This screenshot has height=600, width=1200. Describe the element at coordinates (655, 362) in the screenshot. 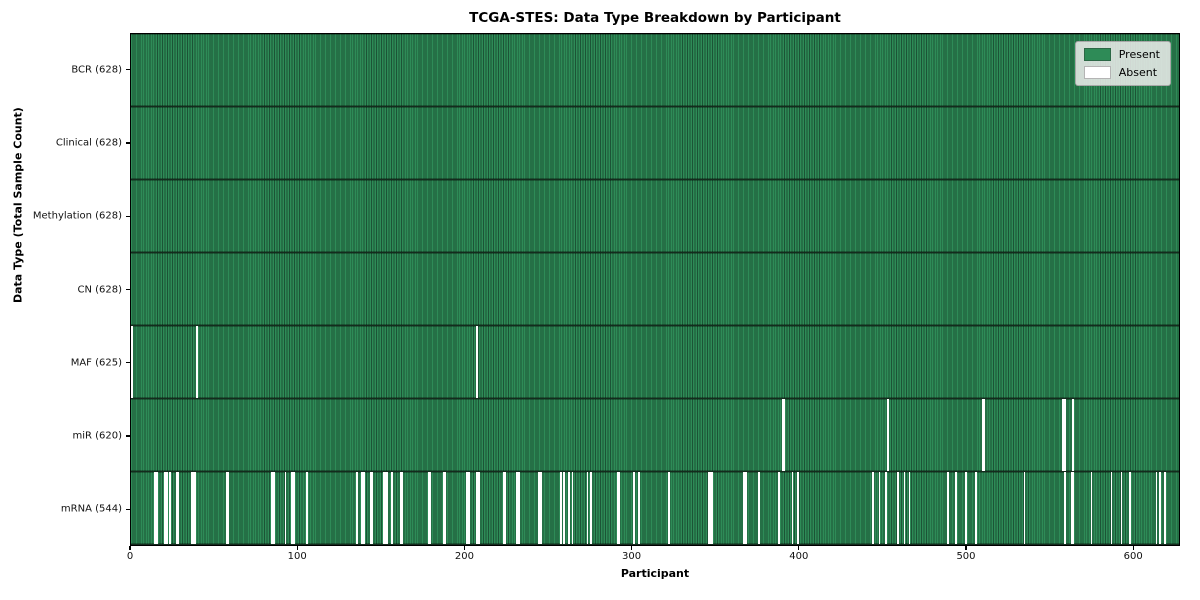

I see `heatmap-row-maf` at that location.